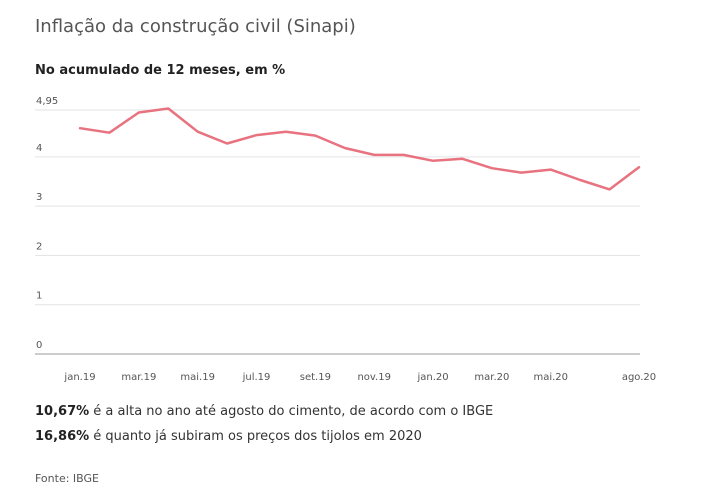  What do you see at coordinates (79, 377) in the screenshot?
I see `x-tick-label: jan.19` at bounding box center [79, 377].